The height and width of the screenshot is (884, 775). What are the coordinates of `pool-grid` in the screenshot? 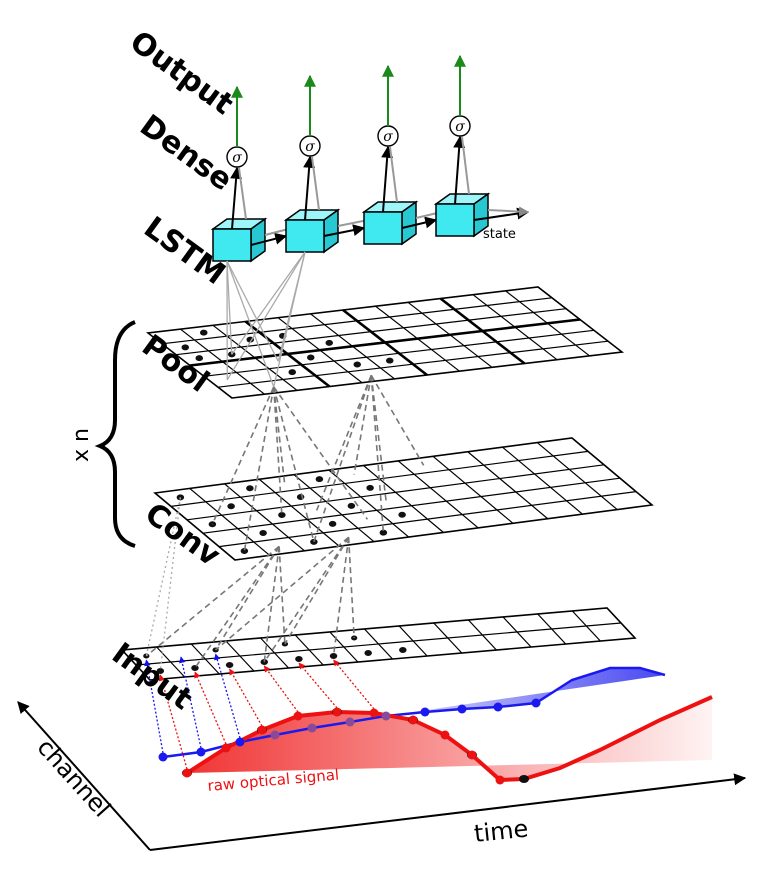 It's located at (385, 342).